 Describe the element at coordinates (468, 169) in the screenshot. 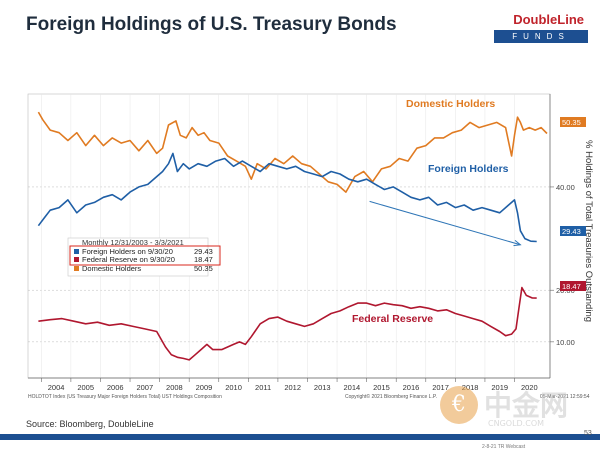

I see `annotation-foreign: Foreign Holders` at that location.